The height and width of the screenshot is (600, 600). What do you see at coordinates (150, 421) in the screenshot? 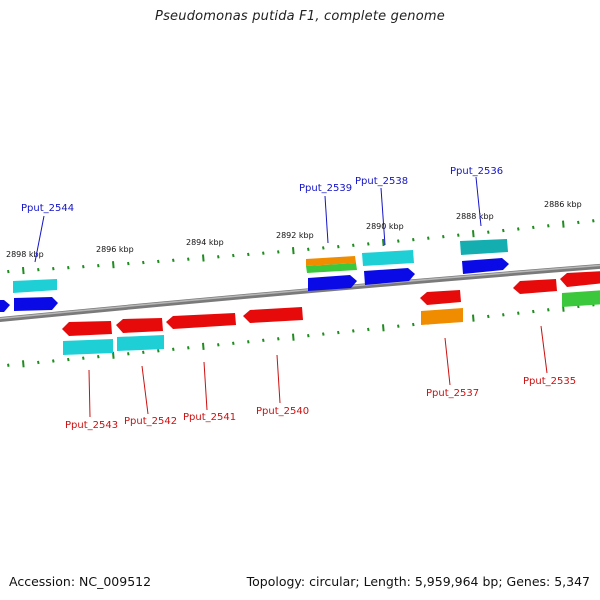
I see `gene-label: Pput_2542` at bounding box center [150, 421].